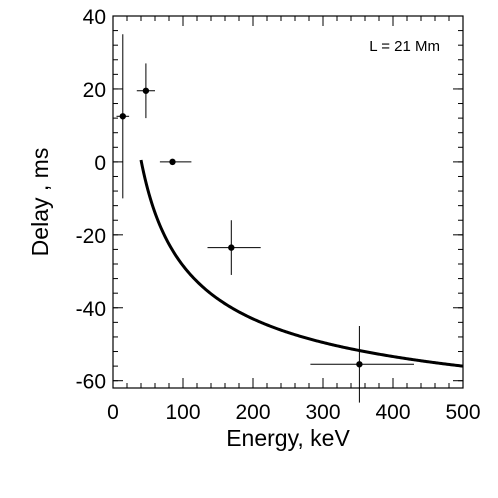  I want to click on y-tick-labels: -60 -40 -20 0 20 40, so click(91, 200).